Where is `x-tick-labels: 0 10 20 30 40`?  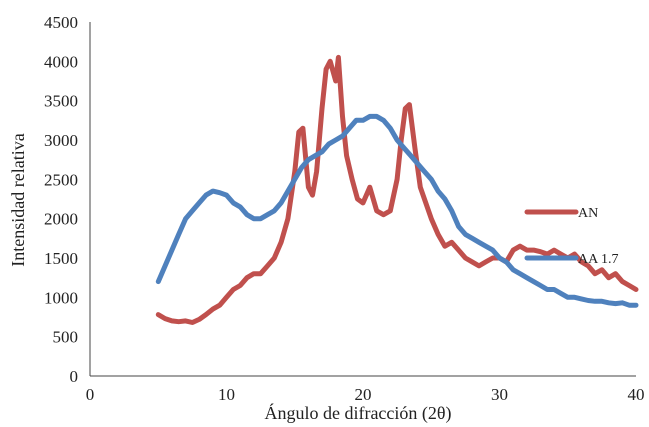
x-tick-labels: 0 10 20 30 40 is located at coordinates (365, 394).